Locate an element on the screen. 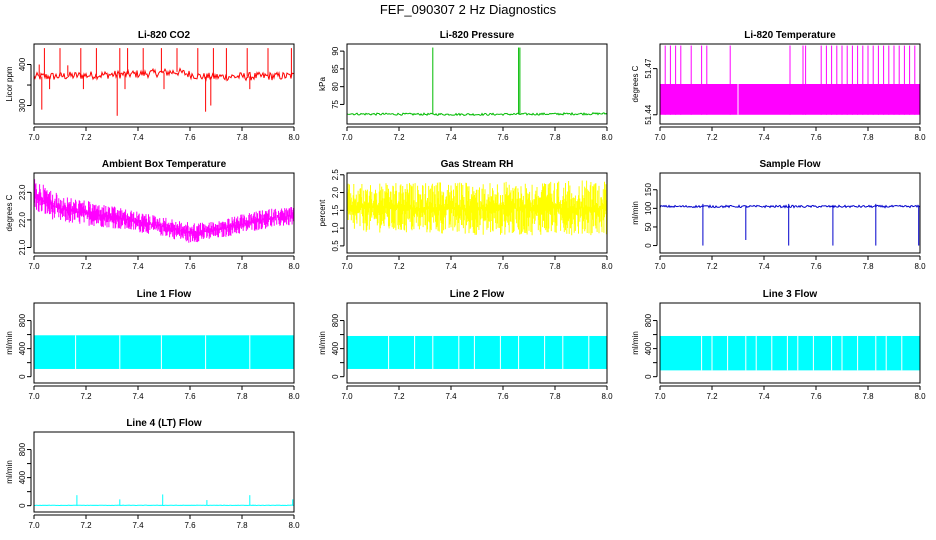  y-tick-label: 150 is located at coordinates (648, 190).